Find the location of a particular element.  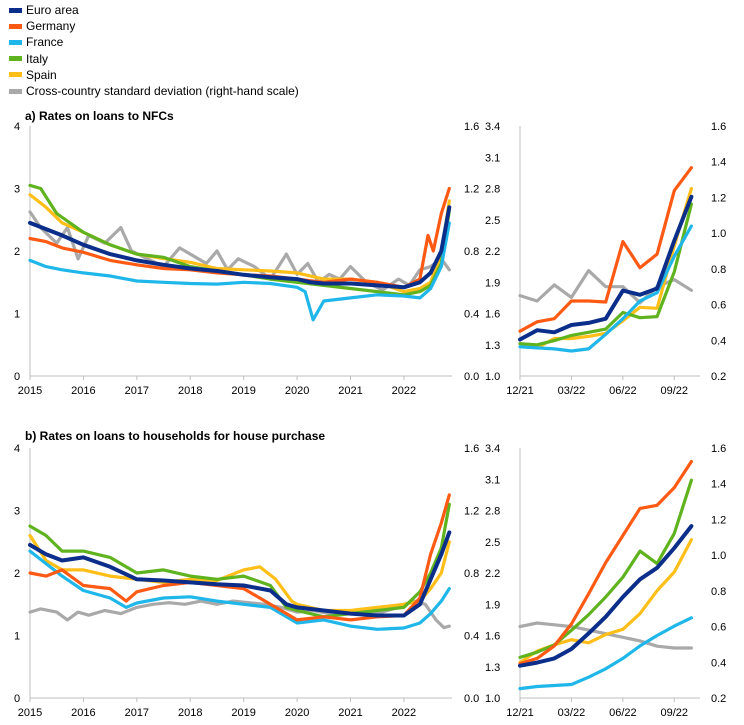

legend-label: Euro area is located at coordinates (52, 10).